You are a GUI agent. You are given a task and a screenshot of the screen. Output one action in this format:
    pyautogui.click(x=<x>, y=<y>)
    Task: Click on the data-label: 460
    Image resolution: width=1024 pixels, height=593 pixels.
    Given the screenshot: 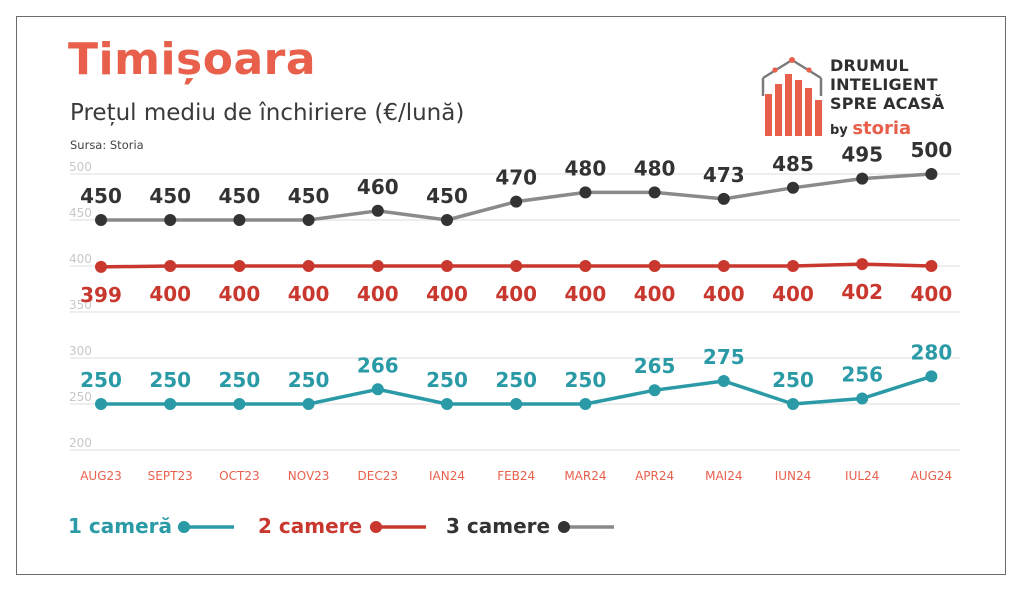 What is the action you would take?
    pyautogui.click(x=378, y=187)
    